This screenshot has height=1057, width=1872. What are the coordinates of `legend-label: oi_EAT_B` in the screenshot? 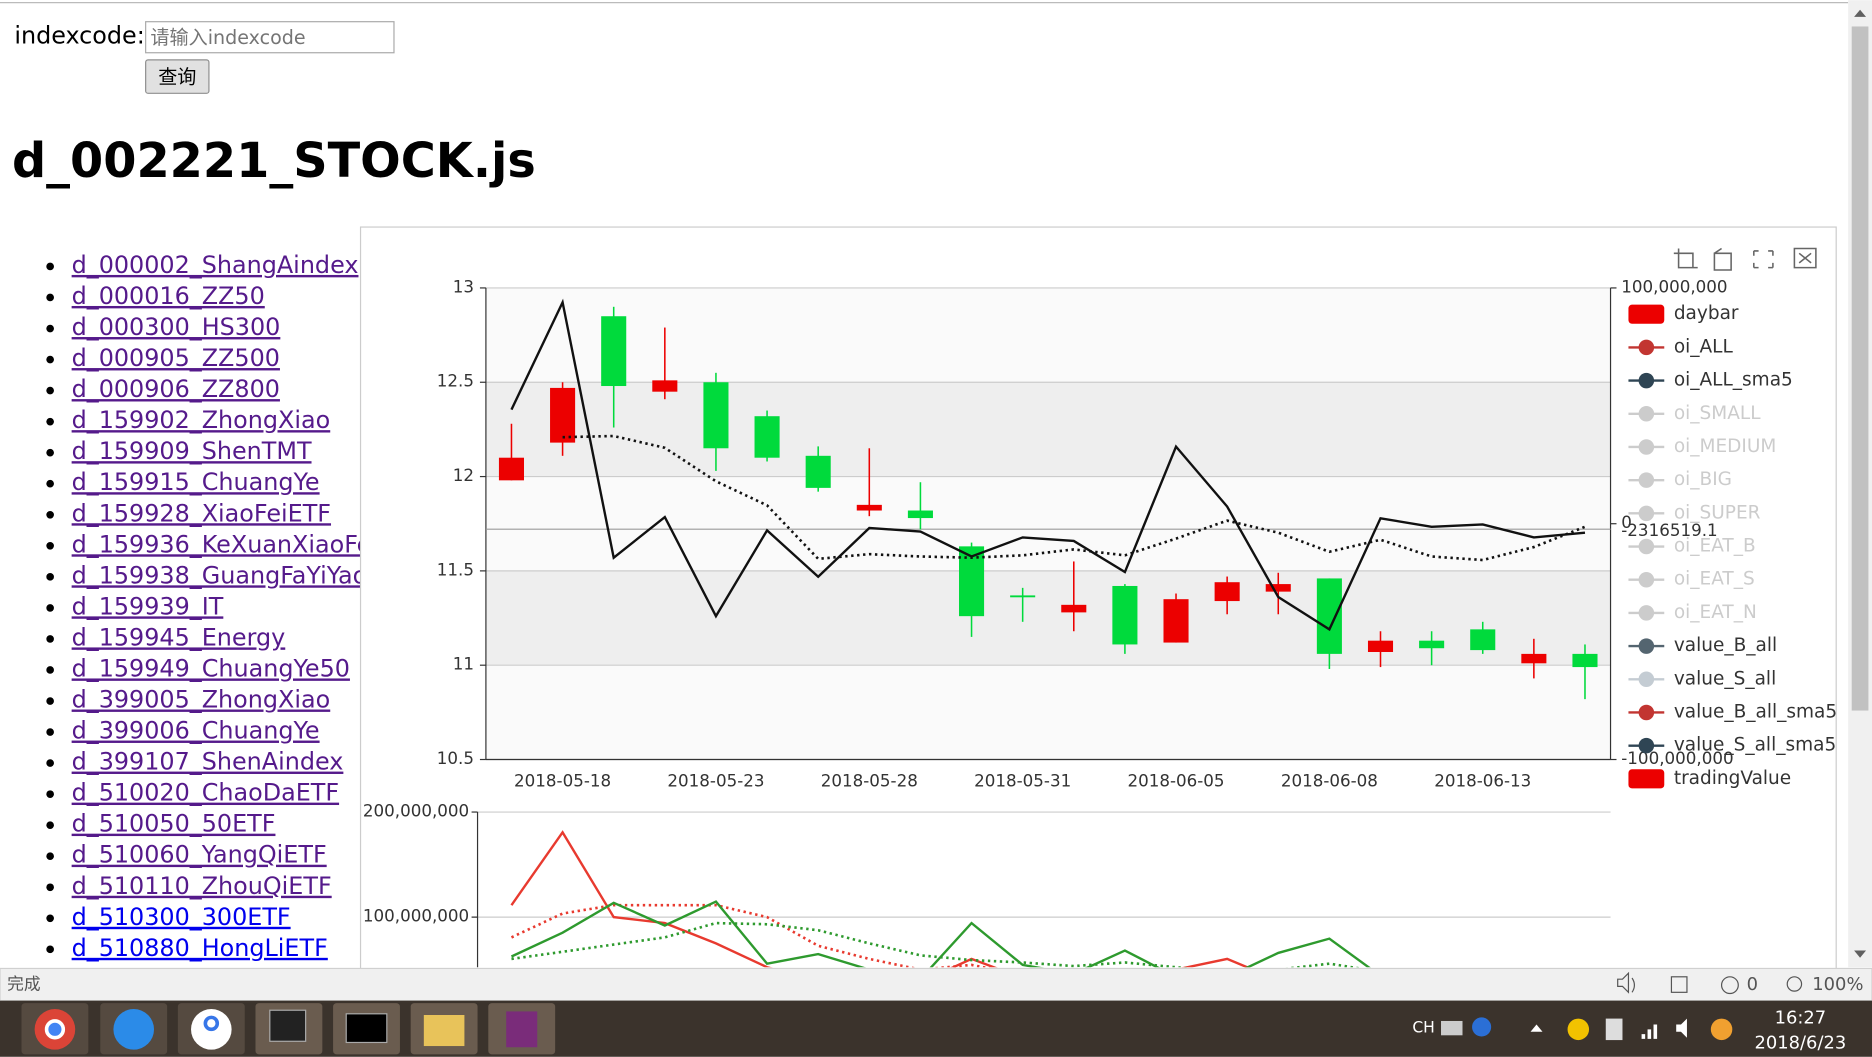 It's located at (1715, 546).